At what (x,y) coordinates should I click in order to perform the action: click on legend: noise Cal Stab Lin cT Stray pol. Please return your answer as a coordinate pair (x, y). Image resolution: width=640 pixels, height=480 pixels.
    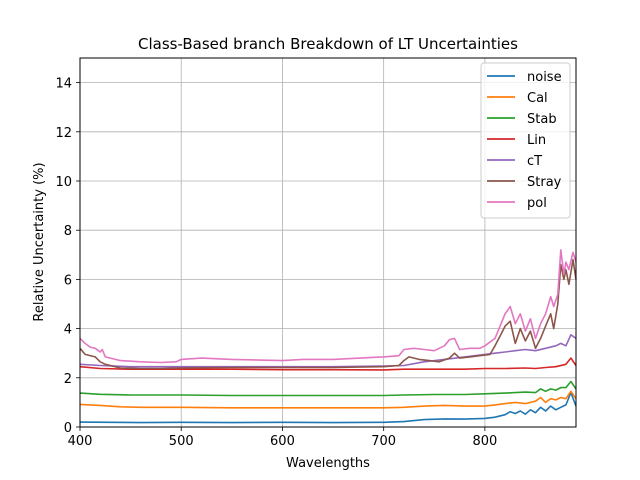
    Looking at the image, I should click on (525, 140).